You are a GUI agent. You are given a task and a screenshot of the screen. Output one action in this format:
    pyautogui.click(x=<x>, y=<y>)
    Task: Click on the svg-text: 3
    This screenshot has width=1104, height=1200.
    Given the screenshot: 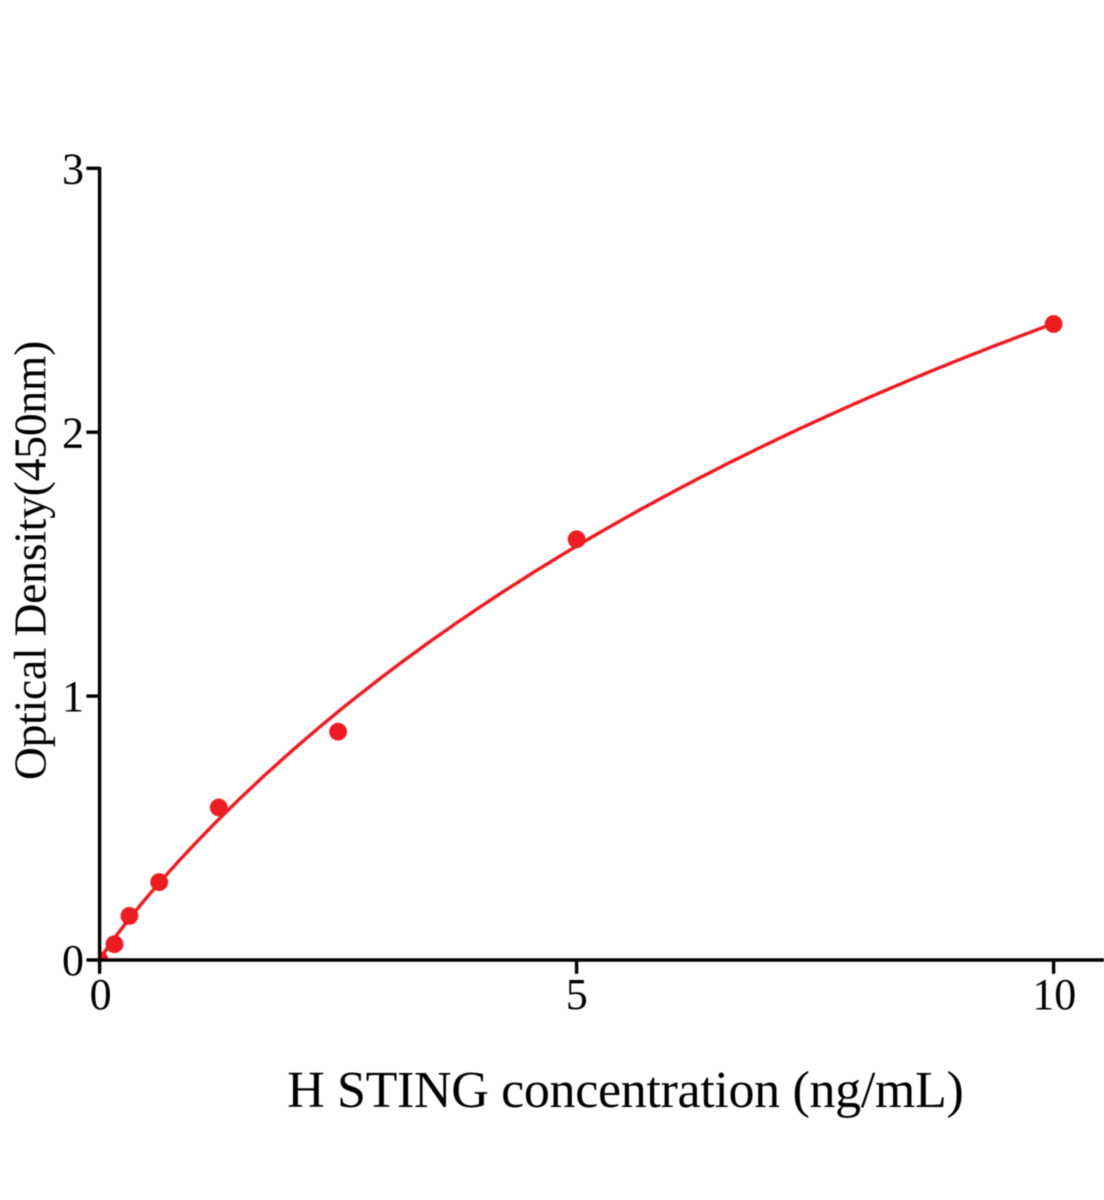 What is the action you would take?
    pyautogui.click(x=73, y=168)
    